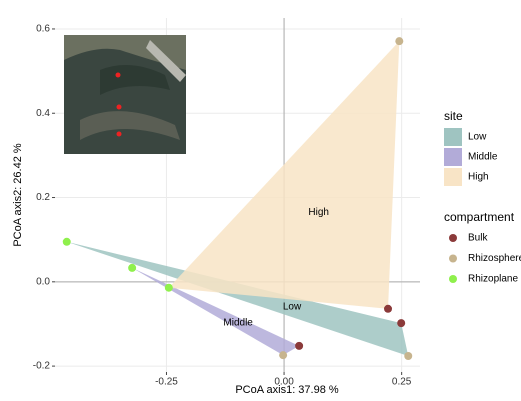 This screenshot has height=401, width=521. Describe the element at coordinates (478, 238) in the screenshot. I see `legend-label: Bulk` at that location.